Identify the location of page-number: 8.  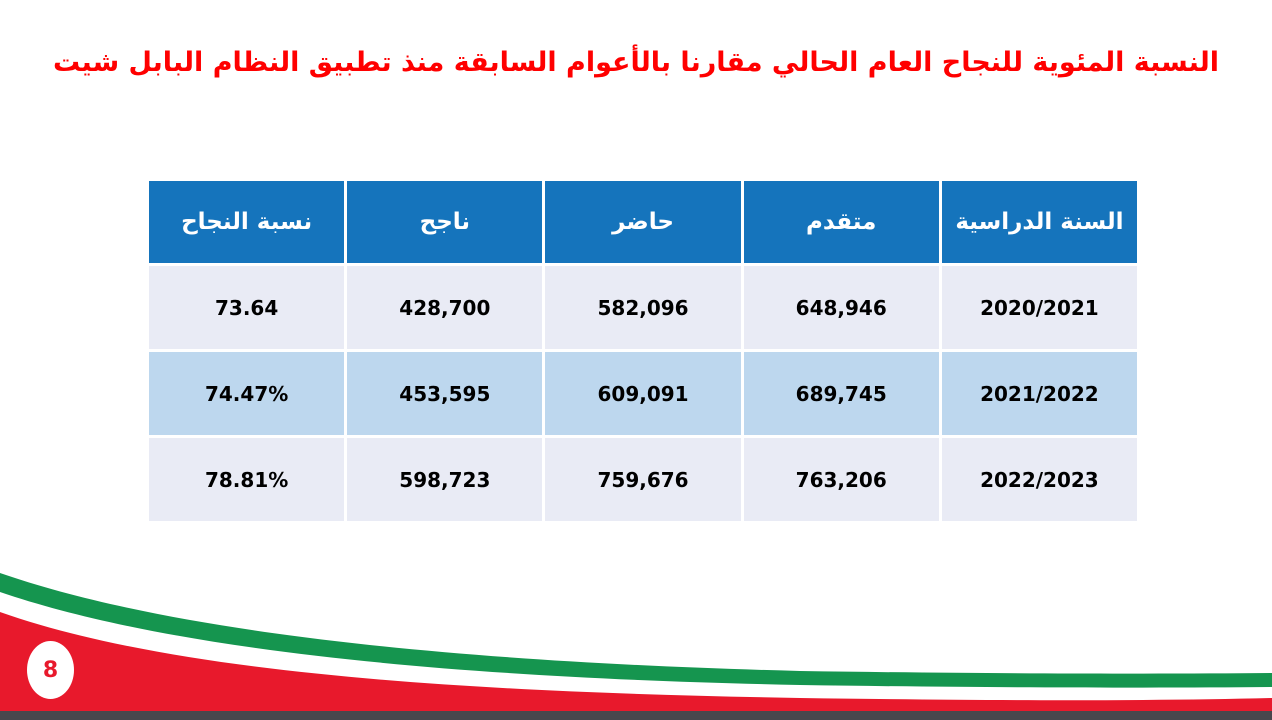
(50, 670).